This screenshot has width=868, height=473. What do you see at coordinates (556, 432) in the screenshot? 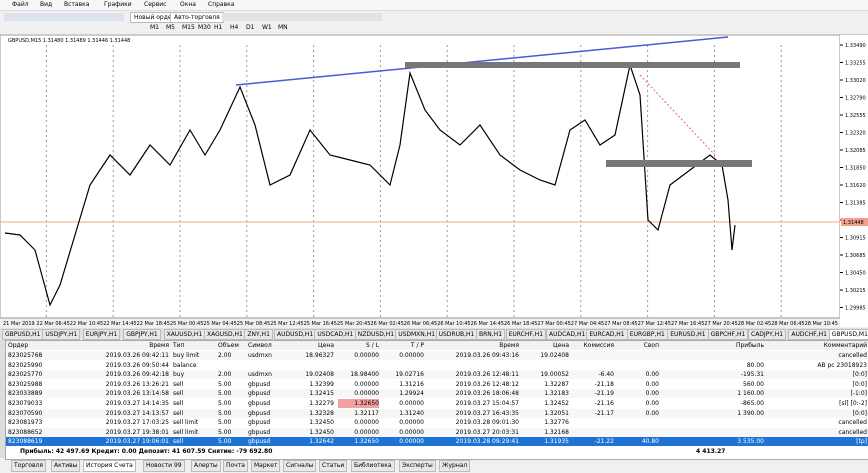
I see `cell: 1.32168` at bounding box center [556, 432].